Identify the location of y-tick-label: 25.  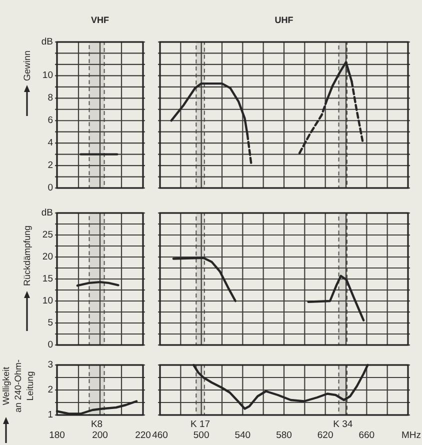
(47, 235).